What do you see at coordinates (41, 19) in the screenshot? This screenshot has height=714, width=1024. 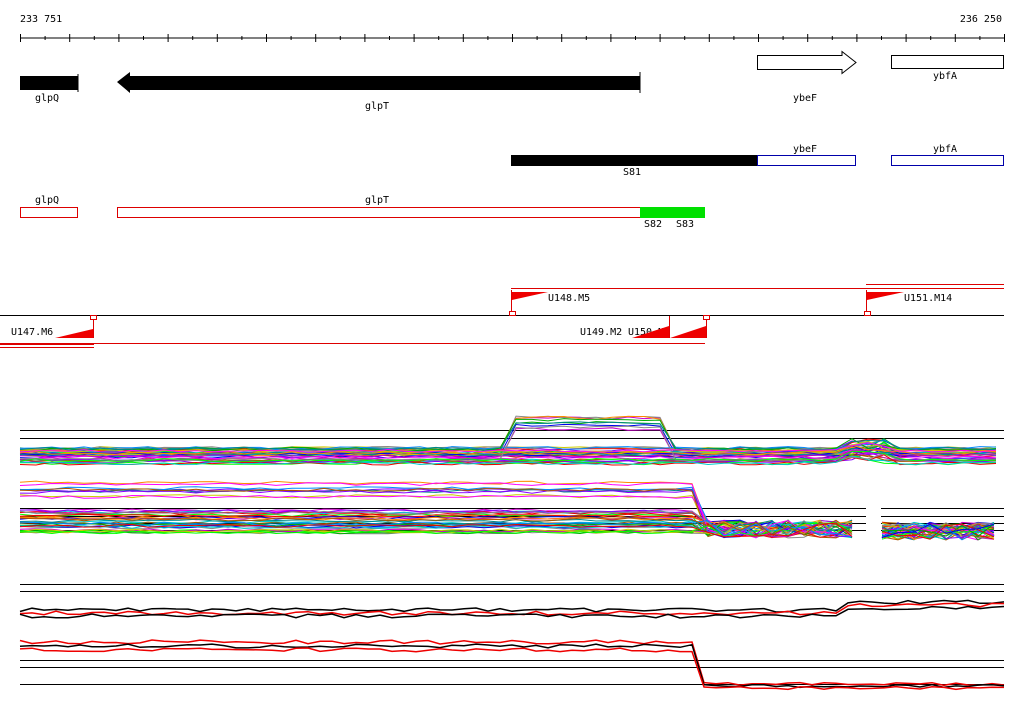 I see `ruler-start: 233 751` at bounding box center [41, 19].